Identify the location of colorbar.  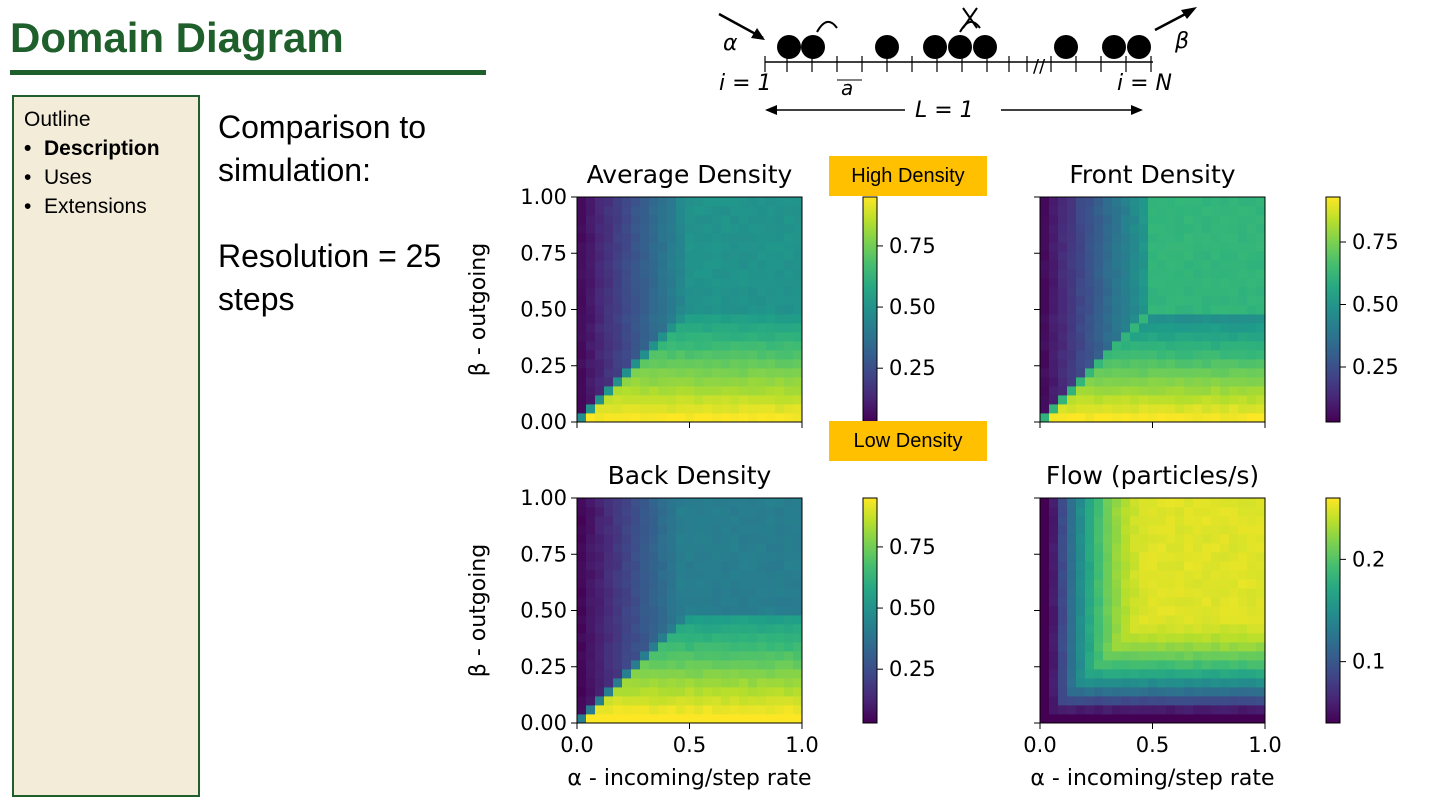
(1333, 610).